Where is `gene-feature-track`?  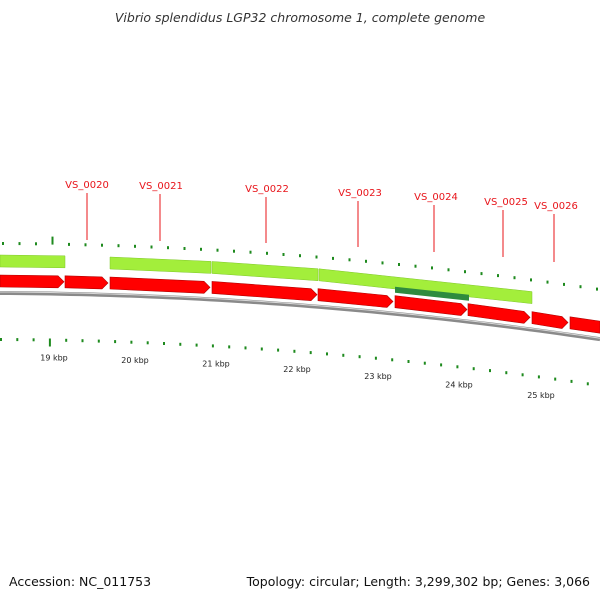
gene-feature-track is located at coordinates (266, 279).